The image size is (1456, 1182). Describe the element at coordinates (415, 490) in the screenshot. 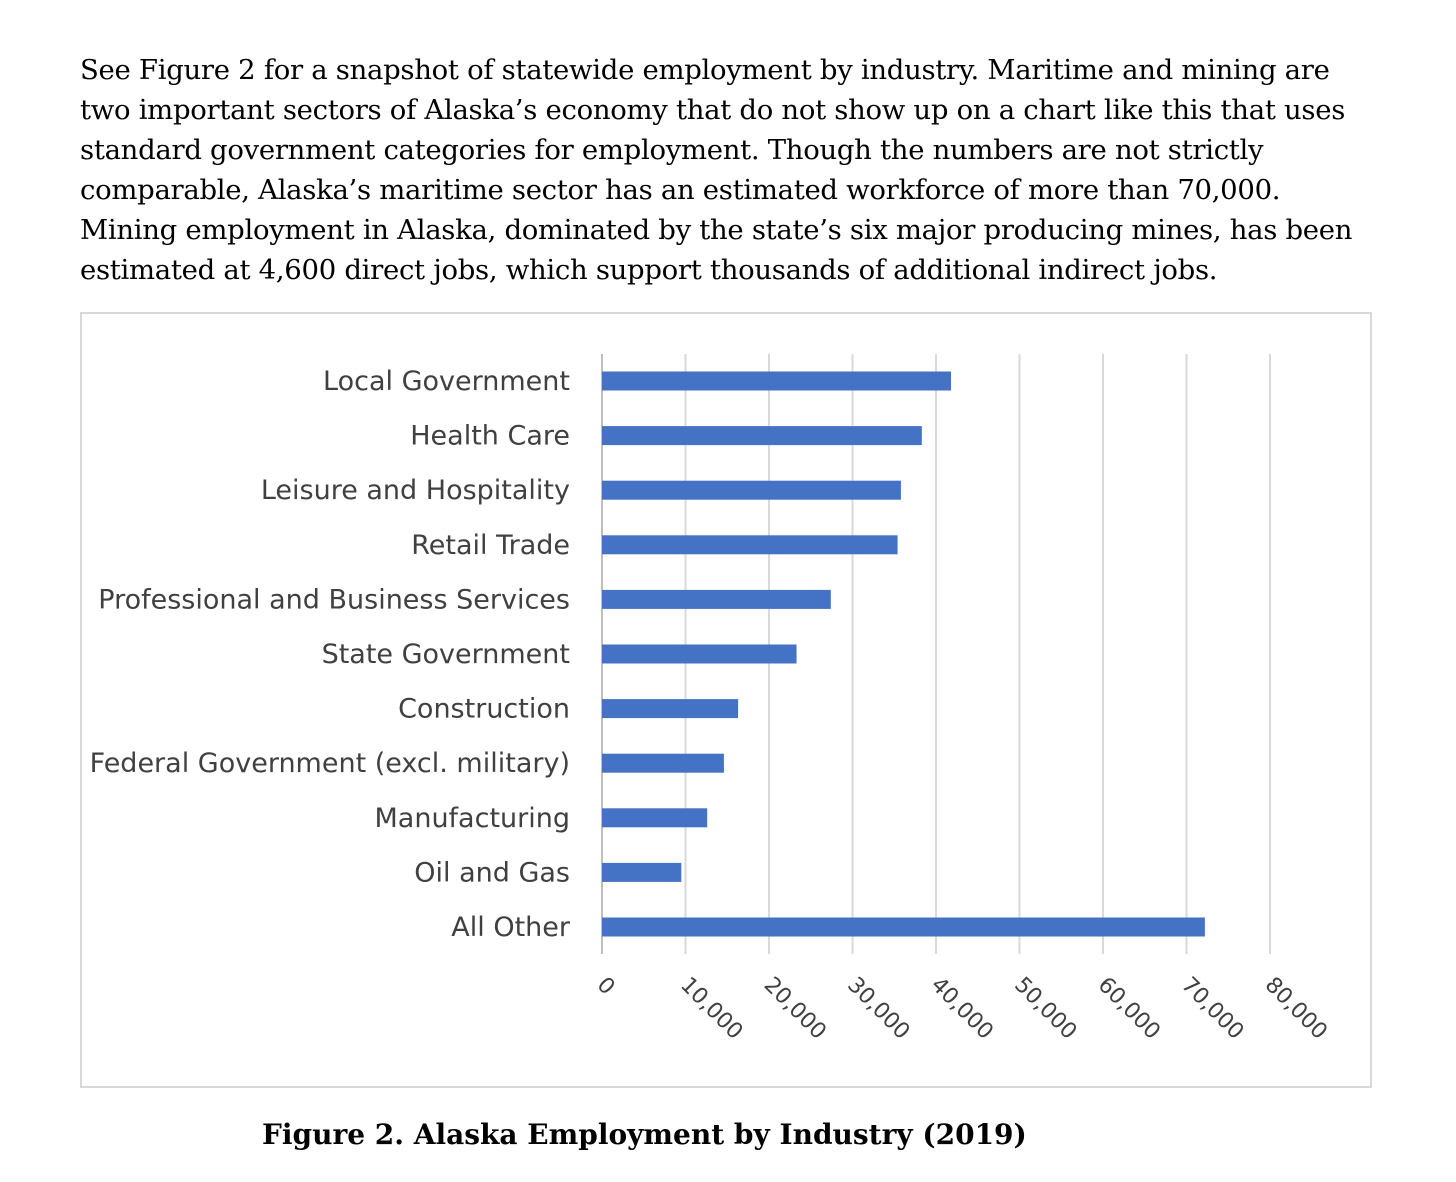

I see `category-label: Leisure and Hospitality` at that location.